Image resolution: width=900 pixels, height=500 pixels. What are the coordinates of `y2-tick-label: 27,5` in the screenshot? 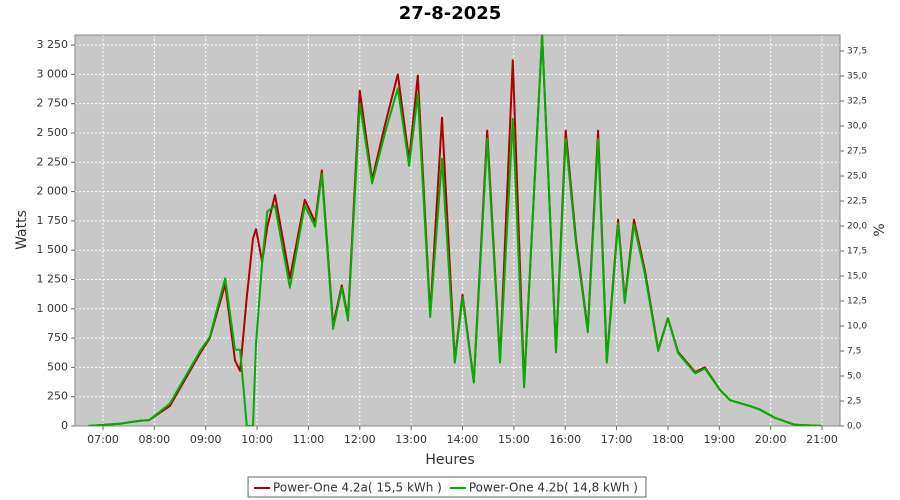 It's located at (857, 152).